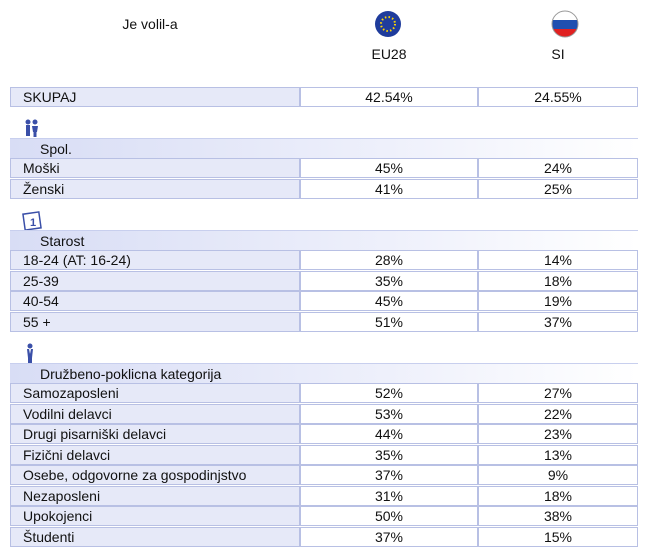 The image size is (650, 550). I want to click on row-value: 19%, so click(558, 301).